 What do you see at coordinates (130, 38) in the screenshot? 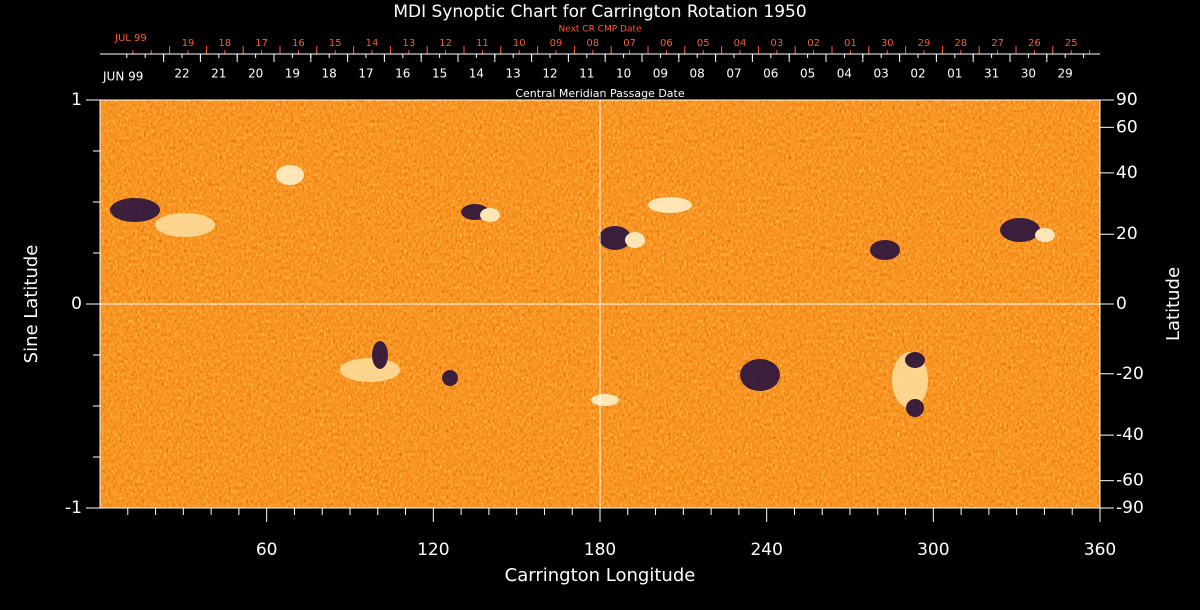
I see `next-cr-month: JUL 99` at bounding box center [130, 38].